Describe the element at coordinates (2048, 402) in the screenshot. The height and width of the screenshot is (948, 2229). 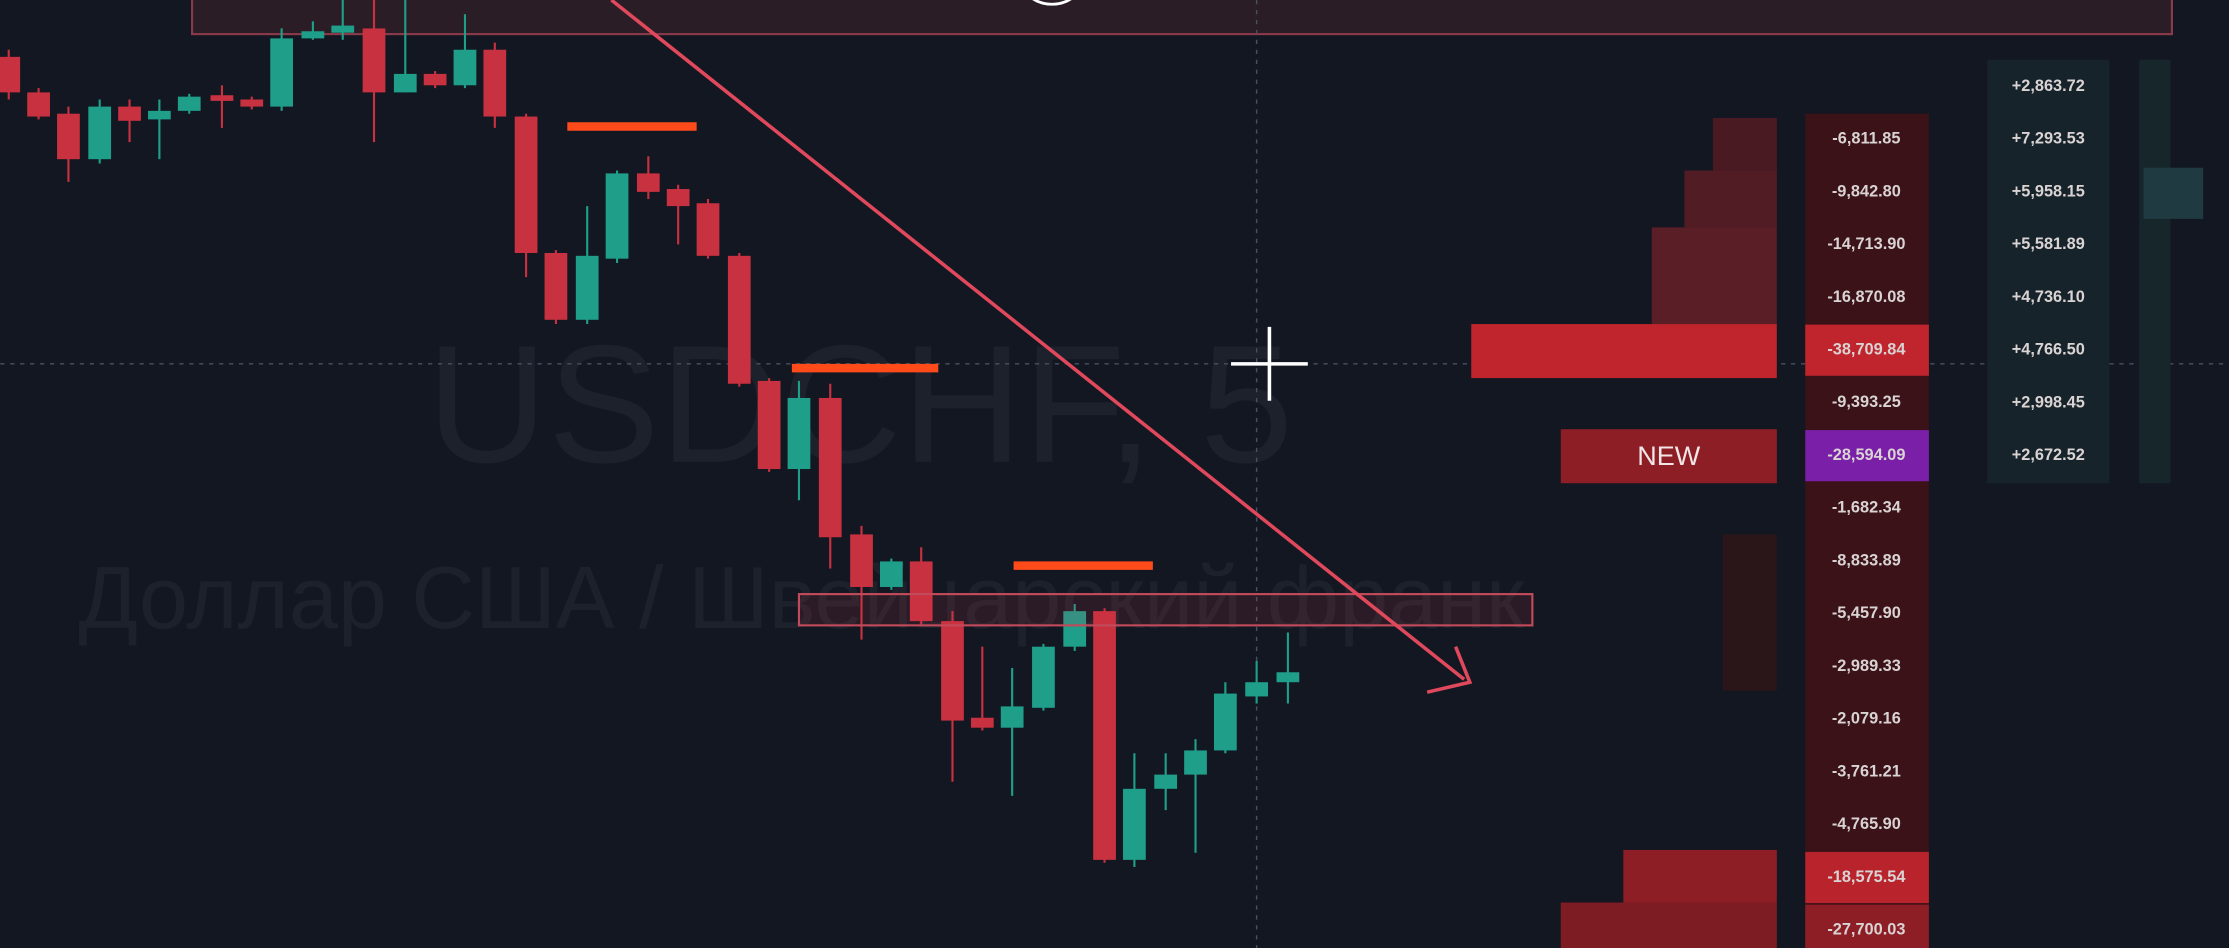
I see `right-value: +2,998.45` at that location.